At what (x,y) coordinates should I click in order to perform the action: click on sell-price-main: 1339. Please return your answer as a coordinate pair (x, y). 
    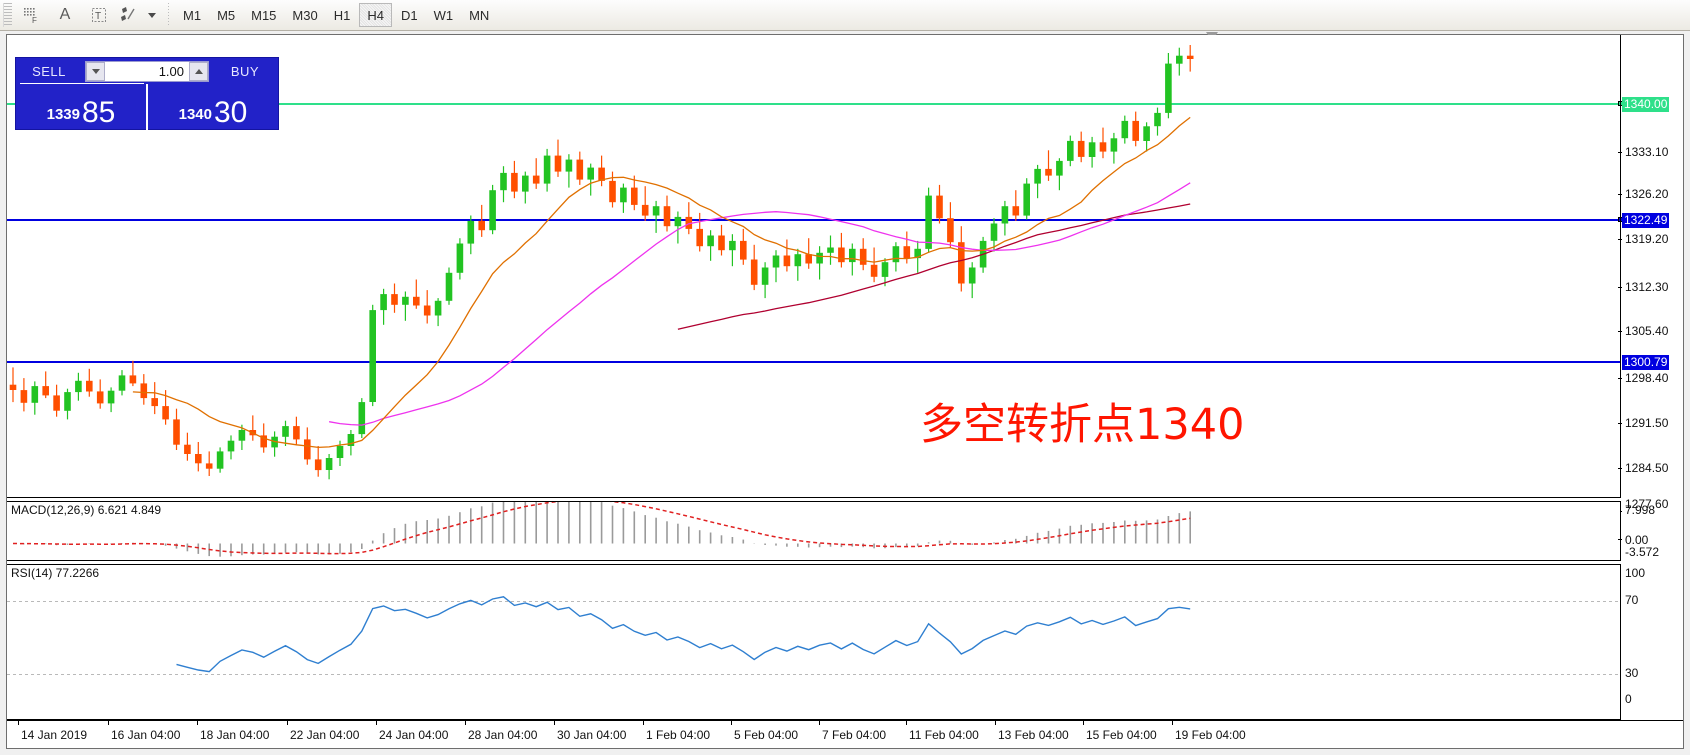
    Looking at the image, I should click on (63, 114).